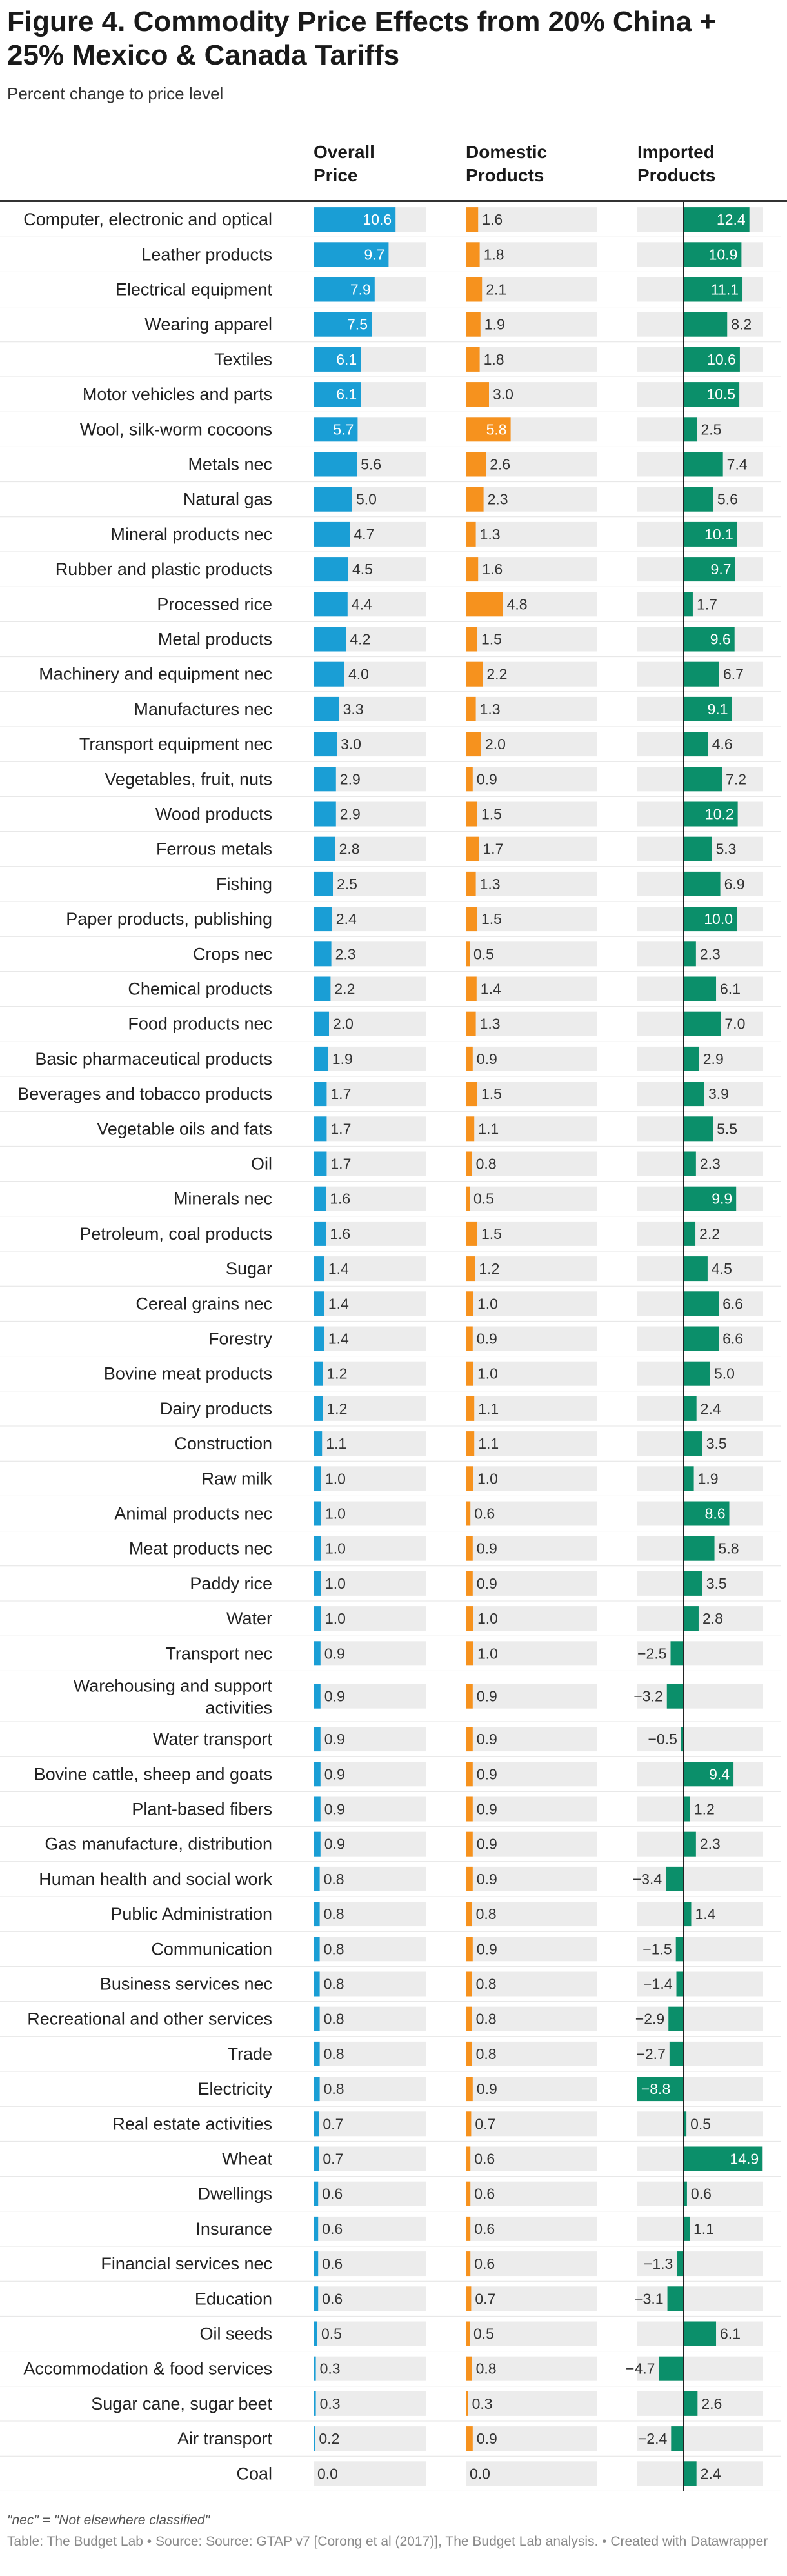  What do you see at coordinates (149, 2019) in the screenshot?
I see `row-label: Recreational and other services` at bounding box center [149, 2019].